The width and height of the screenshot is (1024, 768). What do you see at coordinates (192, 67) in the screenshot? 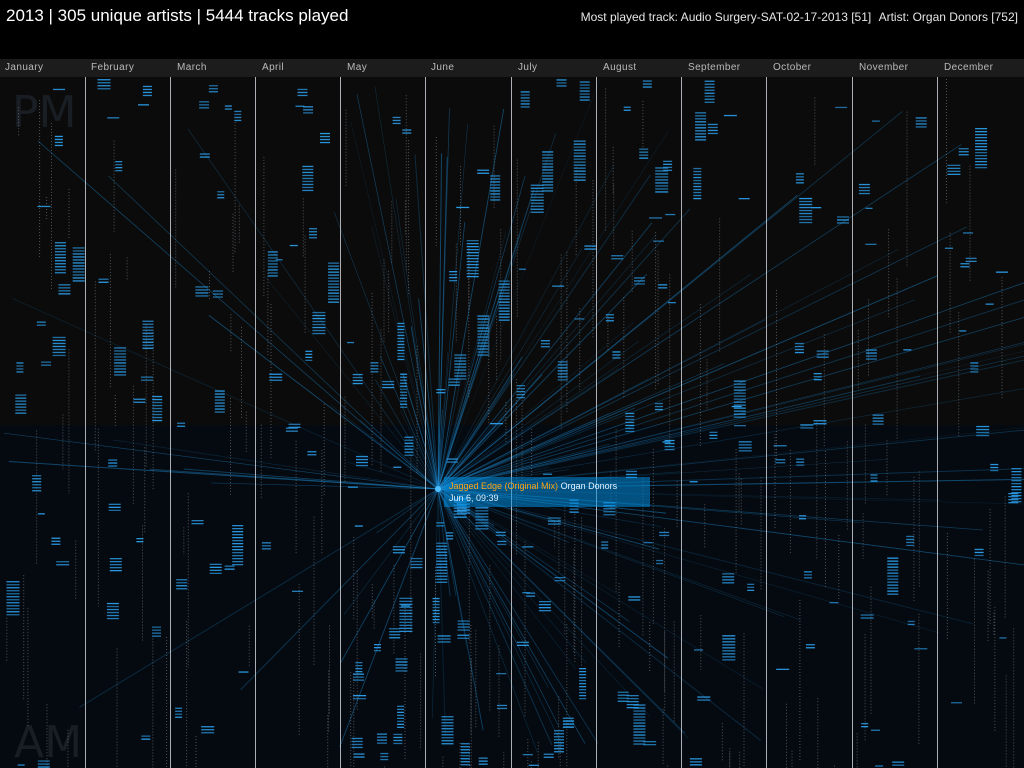
I see `month-label-march: March` at bounding box center [192, 67].